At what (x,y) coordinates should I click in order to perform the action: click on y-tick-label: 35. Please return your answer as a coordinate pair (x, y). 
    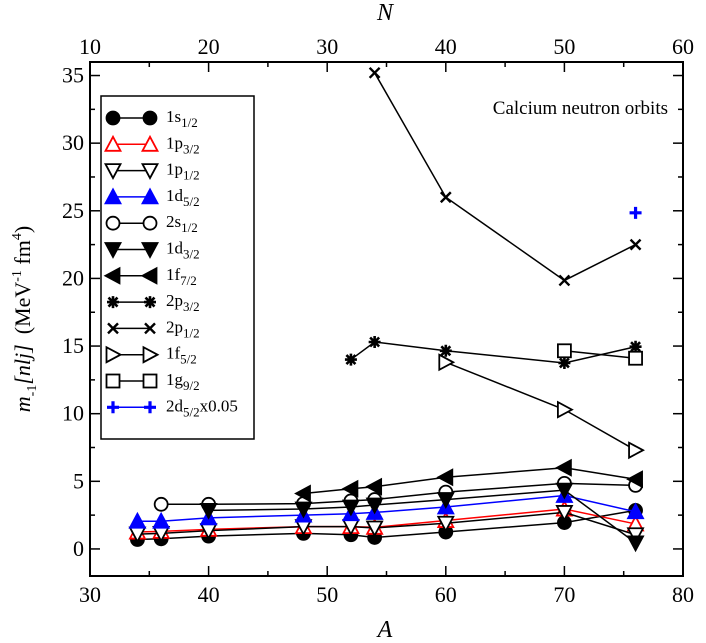
    Looking at the image, I should click on (73, 75).